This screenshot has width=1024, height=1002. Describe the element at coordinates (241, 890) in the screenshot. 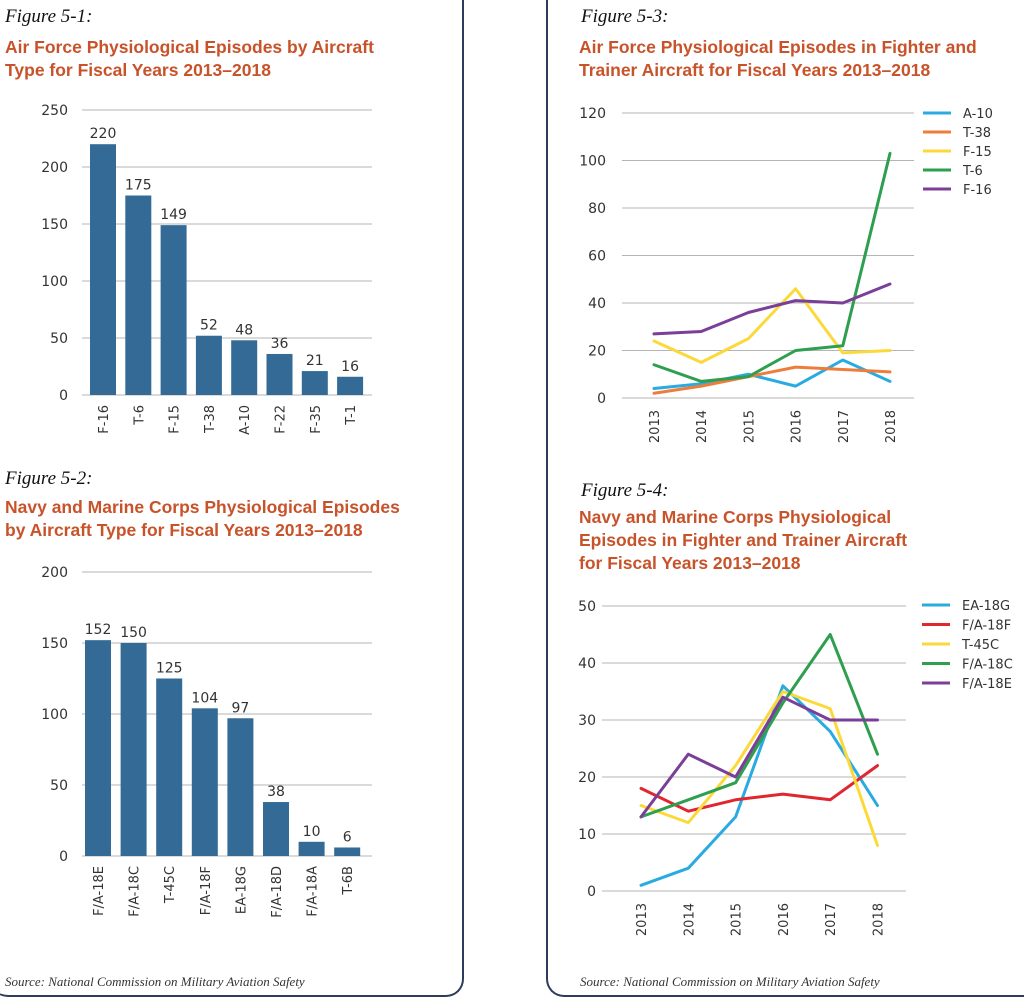

I see `x-tick-label: EA-18G` at that location.